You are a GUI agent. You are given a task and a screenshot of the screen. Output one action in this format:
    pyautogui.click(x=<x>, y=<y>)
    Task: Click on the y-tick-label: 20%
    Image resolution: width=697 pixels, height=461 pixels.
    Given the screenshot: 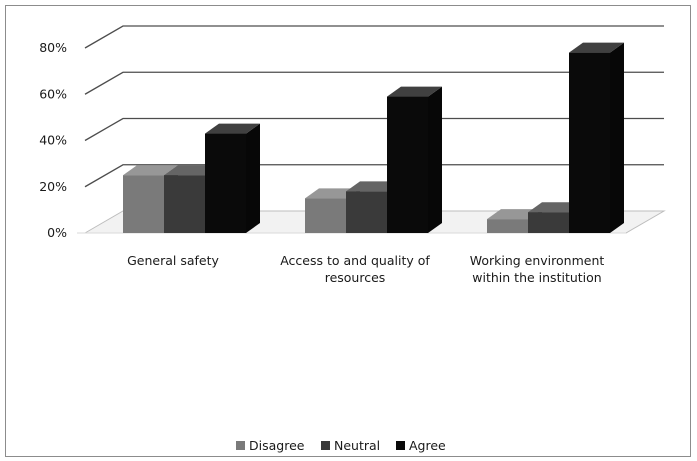 What is the action you would take?
    pyautogui.click(x=53, y=186)
    